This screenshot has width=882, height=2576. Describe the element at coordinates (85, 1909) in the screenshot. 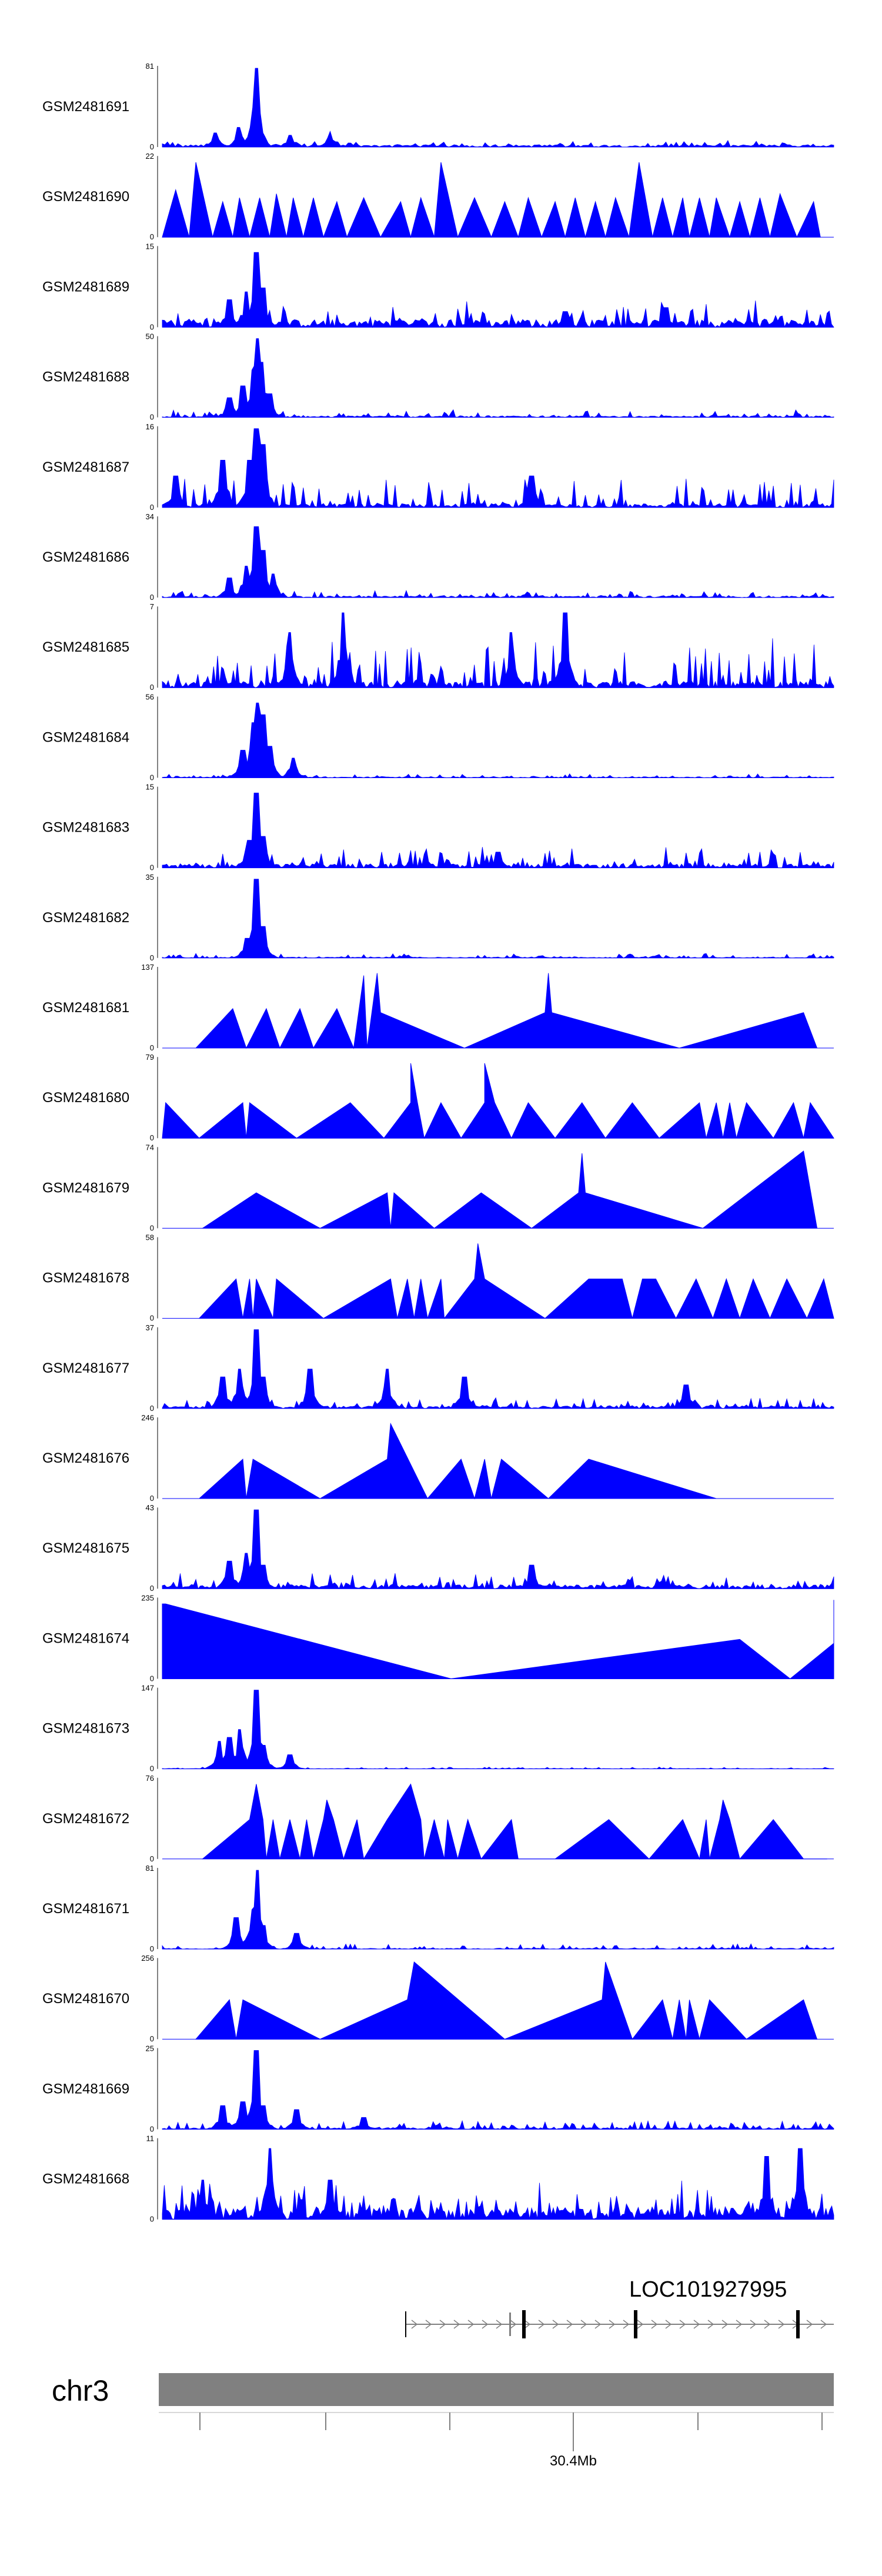

I see `track-label: GSM2481671` at that location.